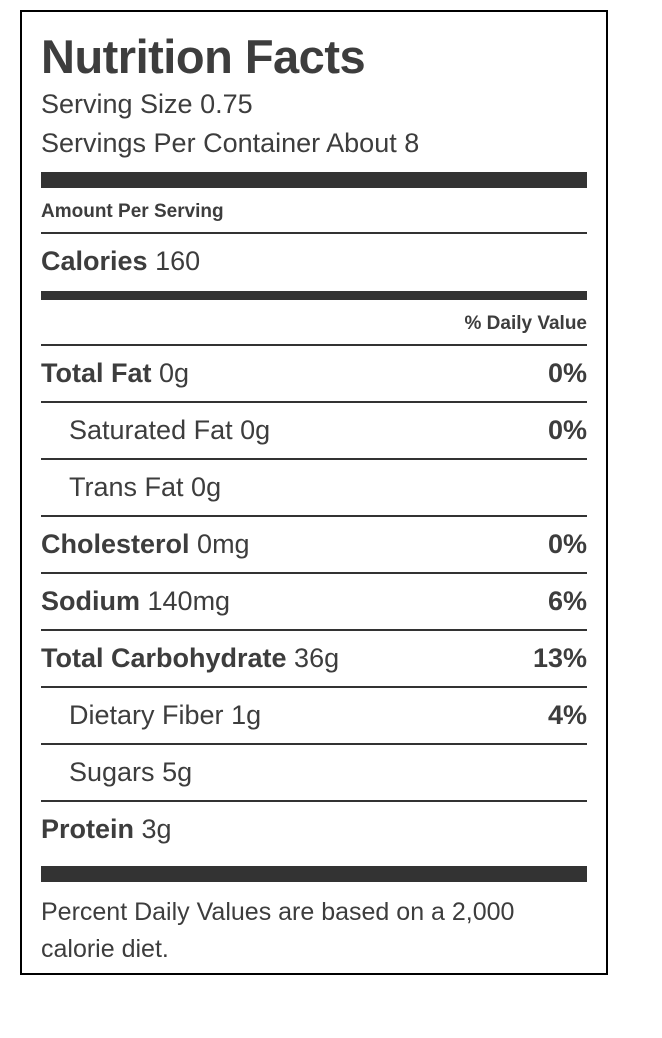  I want to click on nutrient-row-left: Sugars 5g, so click(130, 772).